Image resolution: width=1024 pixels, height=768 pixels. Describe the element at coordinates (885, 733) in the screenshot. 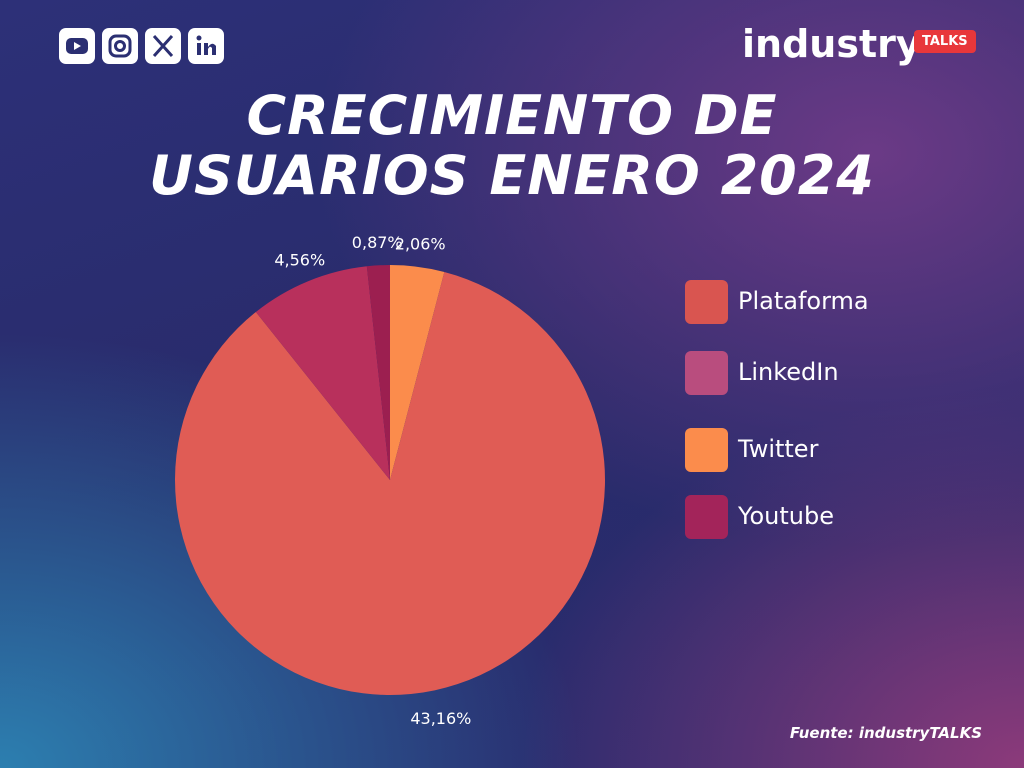

I see `source: Fuente: industryTALKS` at that location.